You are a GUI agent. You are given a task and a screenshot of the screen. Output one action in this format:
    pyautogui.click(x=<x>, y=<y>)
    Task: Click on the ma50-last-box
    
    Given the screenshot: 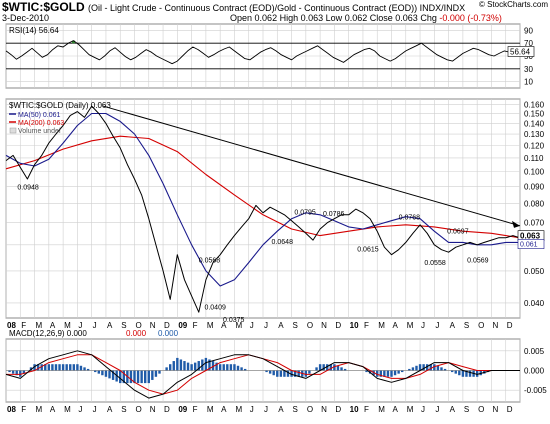 What is the action you would take?
    pyautogui.click(x=531, y=244)
    